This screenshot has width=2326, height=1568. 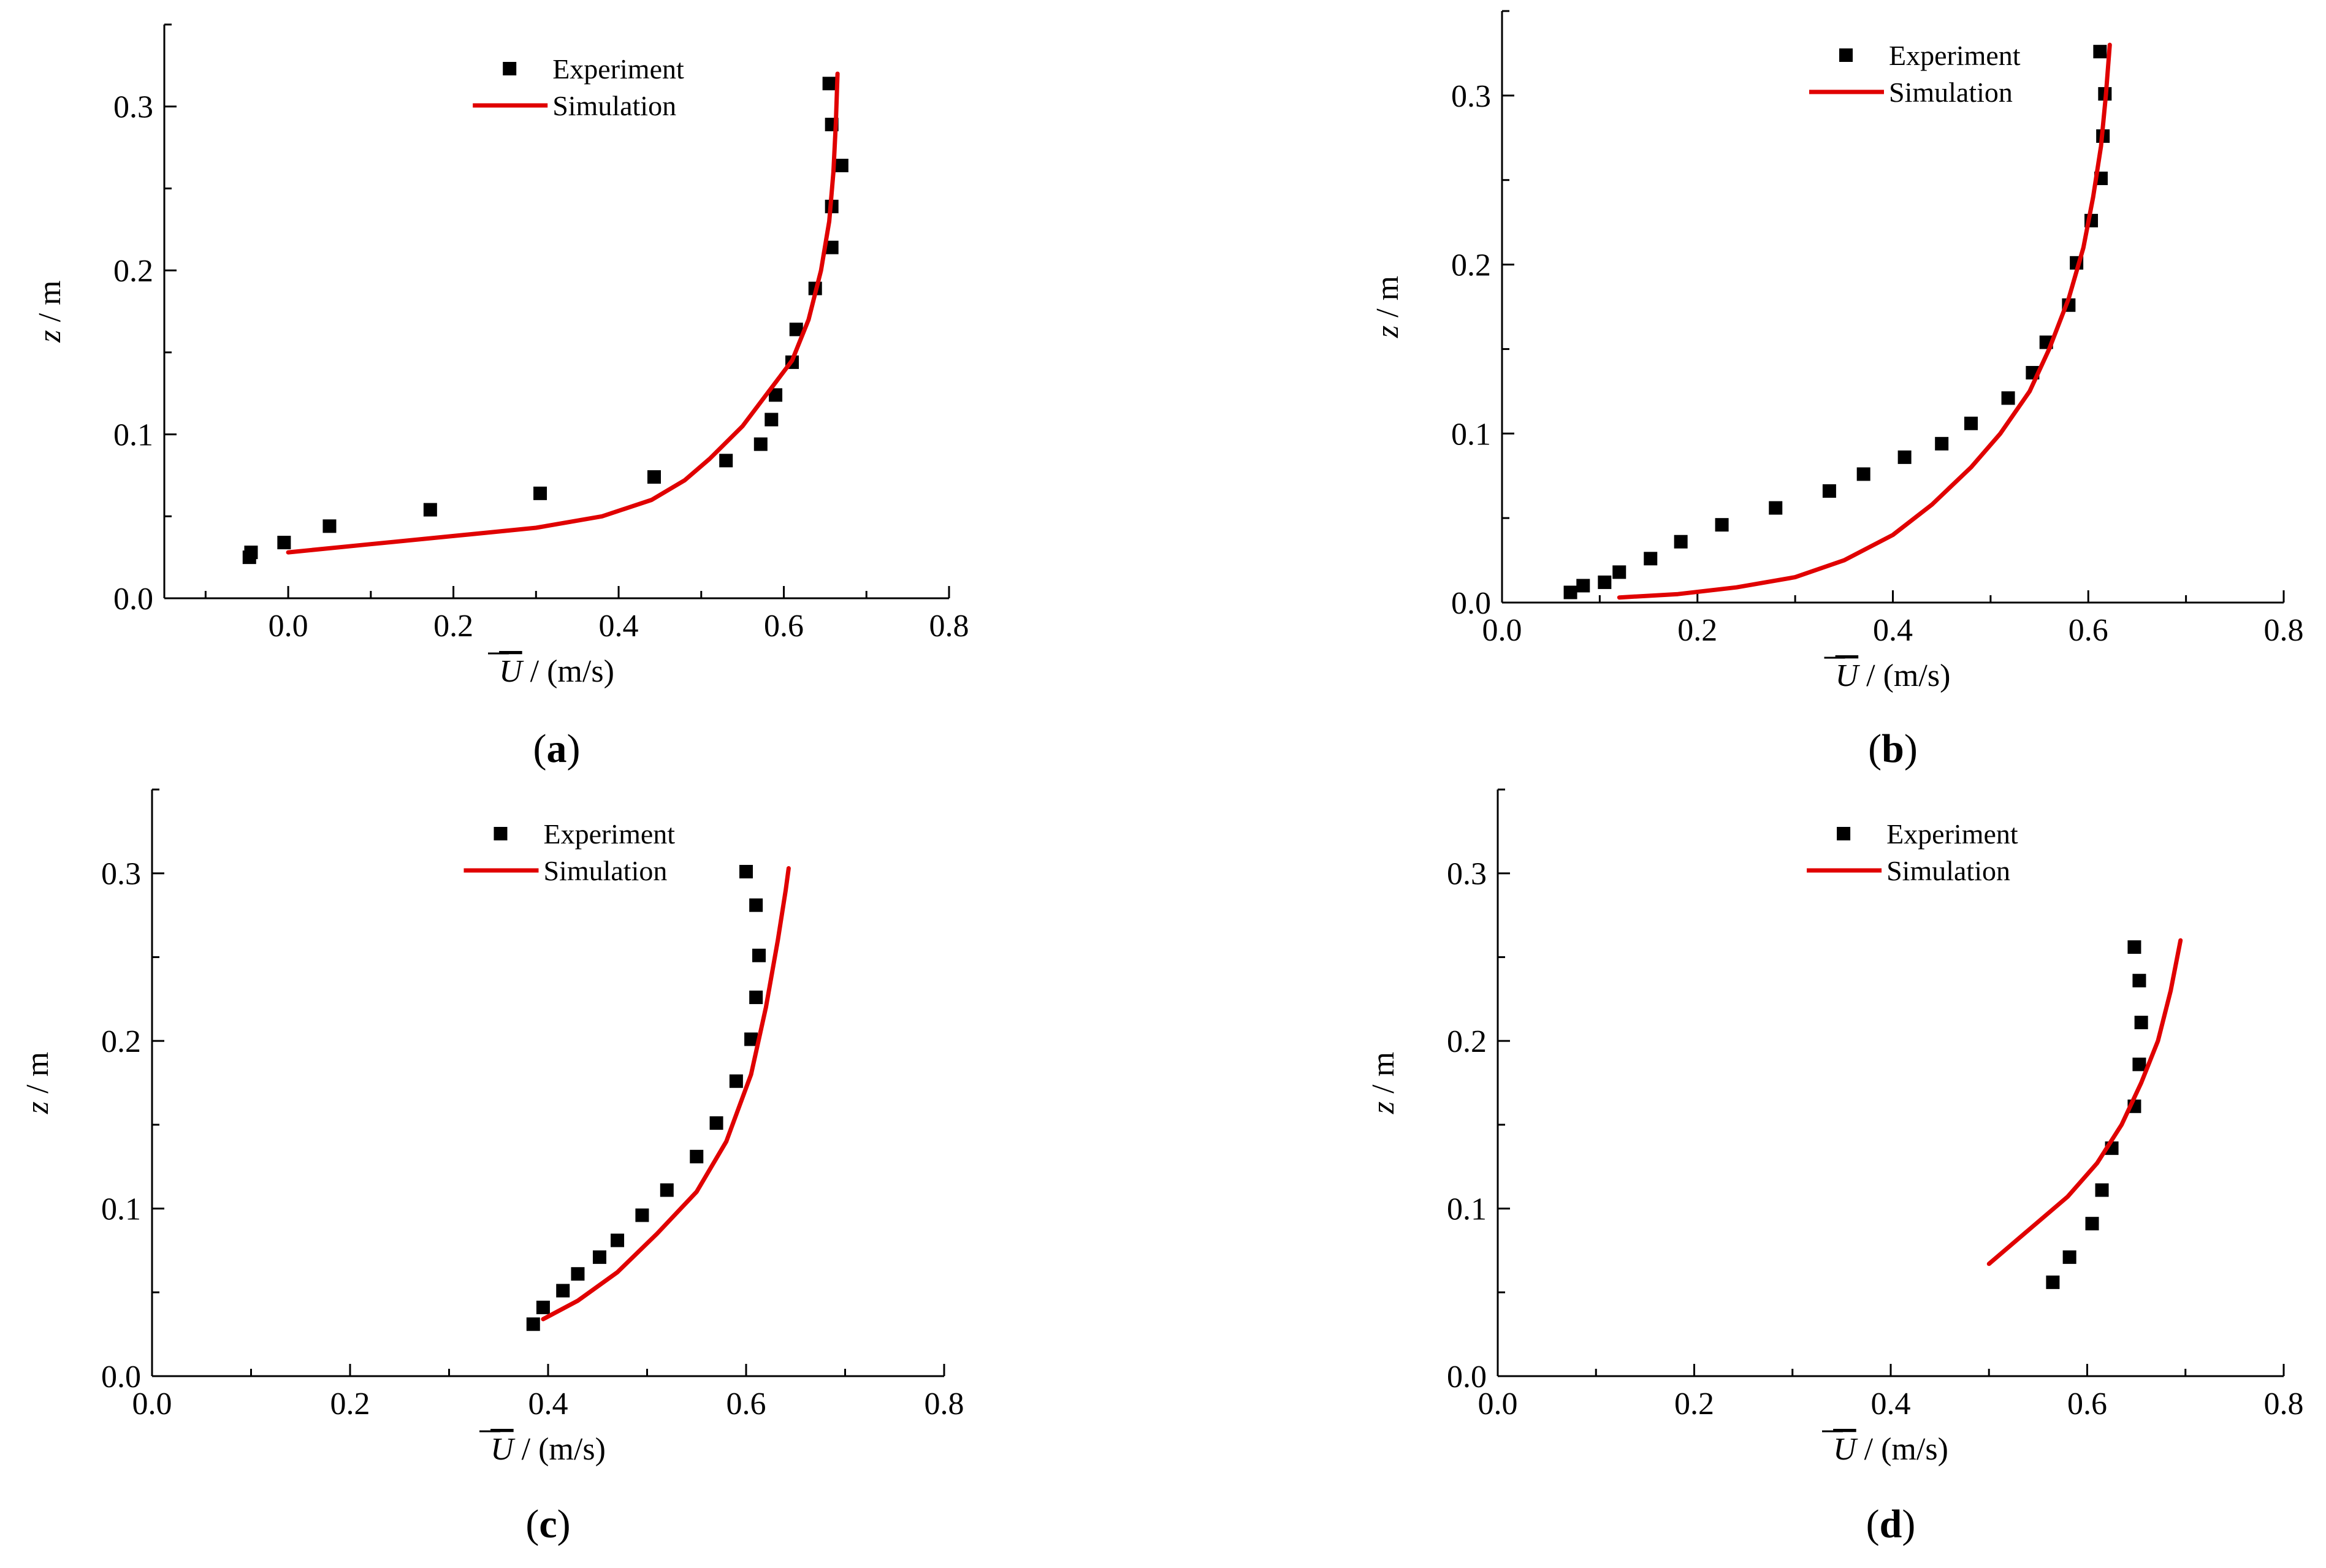 I want to click on panel-label: (c), so click(x=547, y=1525).